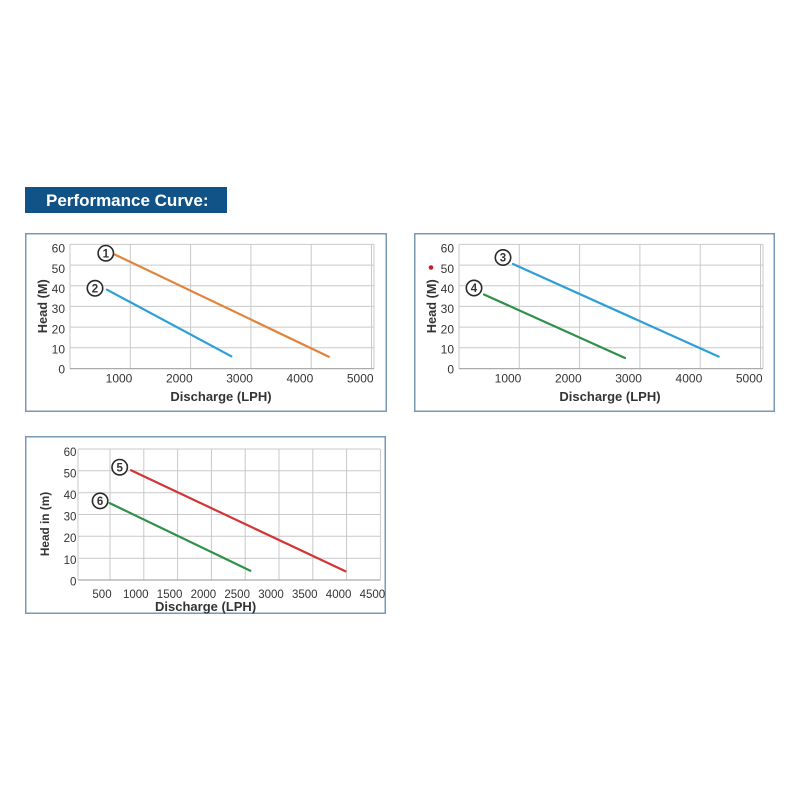 Image resolution: width=800 pixels, height=800 pixels. I want to click on svg-text: 500, so click(101, 595).